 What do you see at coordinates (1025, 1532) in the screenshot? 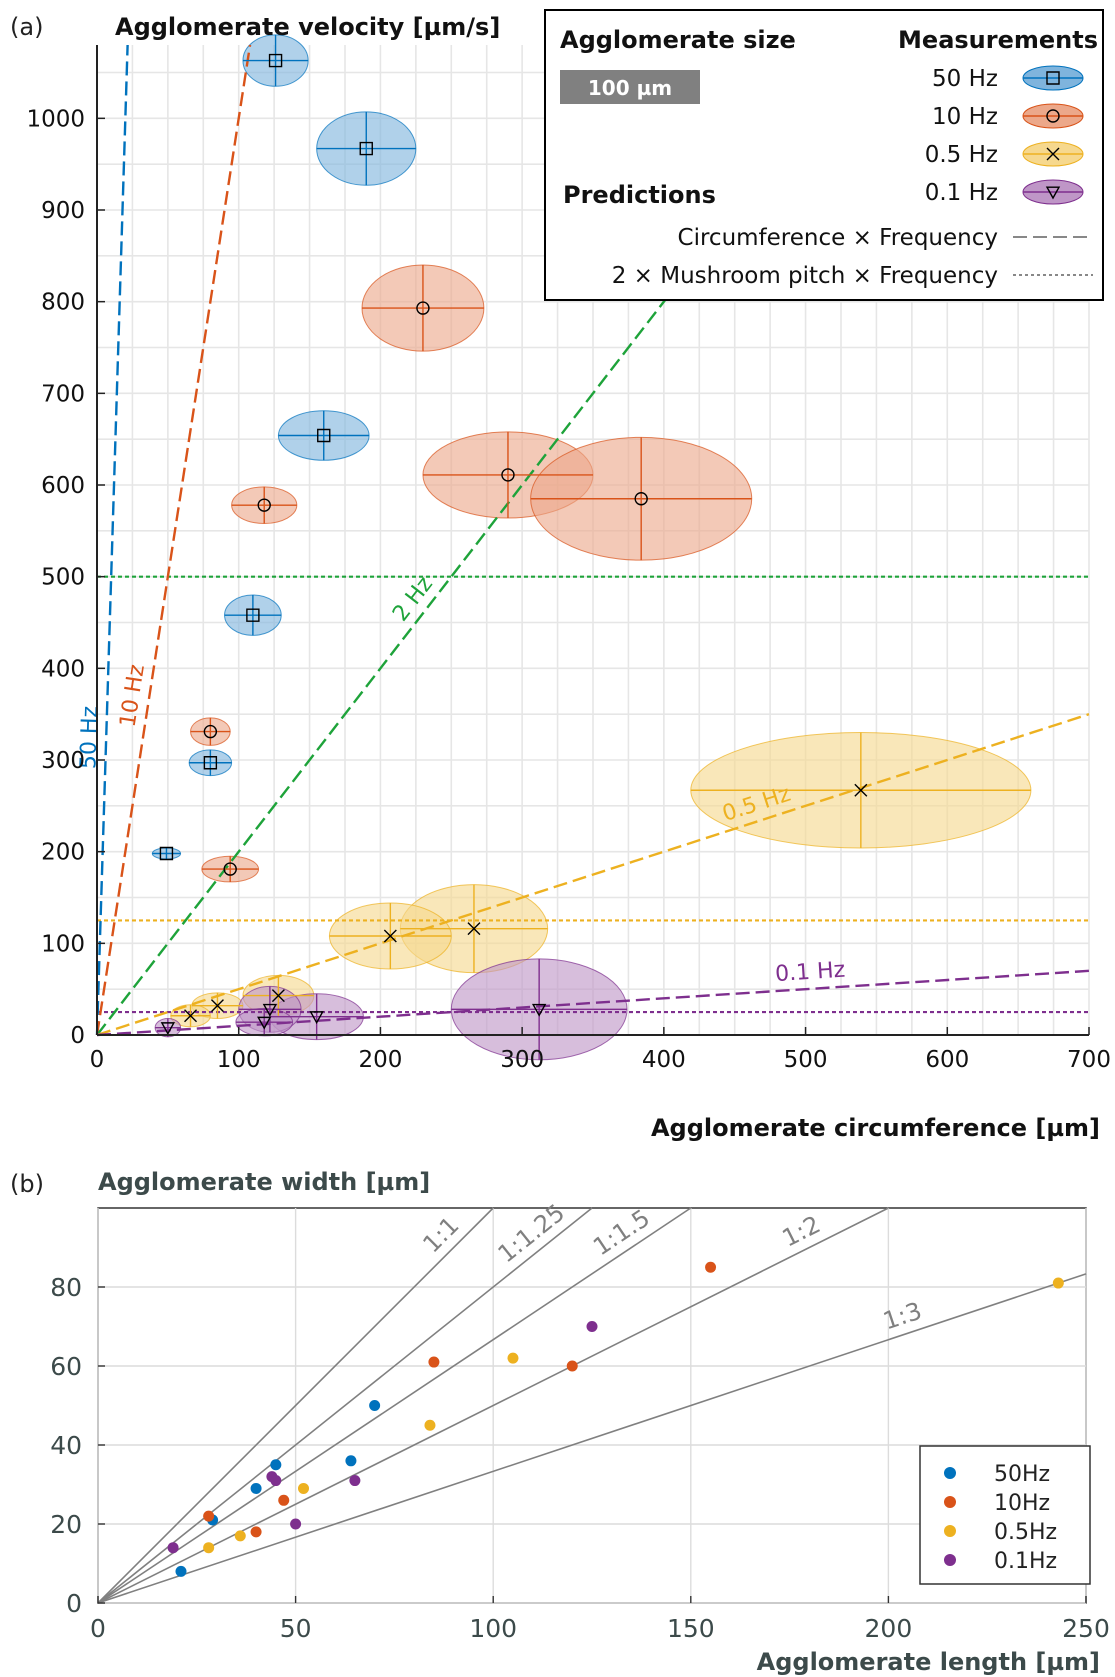
I see `legend-label-2: 0.5Hz` at bounding box center [1025, 1532].